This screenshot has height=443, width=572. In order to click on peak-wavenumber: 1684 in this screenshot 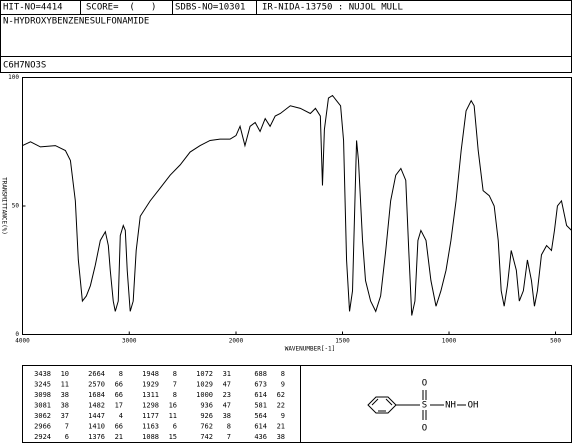, I will do `click(96, 395)`.